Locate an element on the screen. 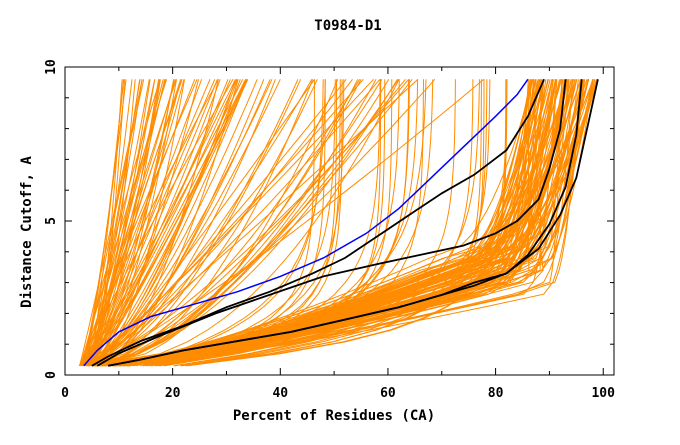 This screenshot has width=680, height=445. x-tick-label: 40 is located at coordinates (280, 393).